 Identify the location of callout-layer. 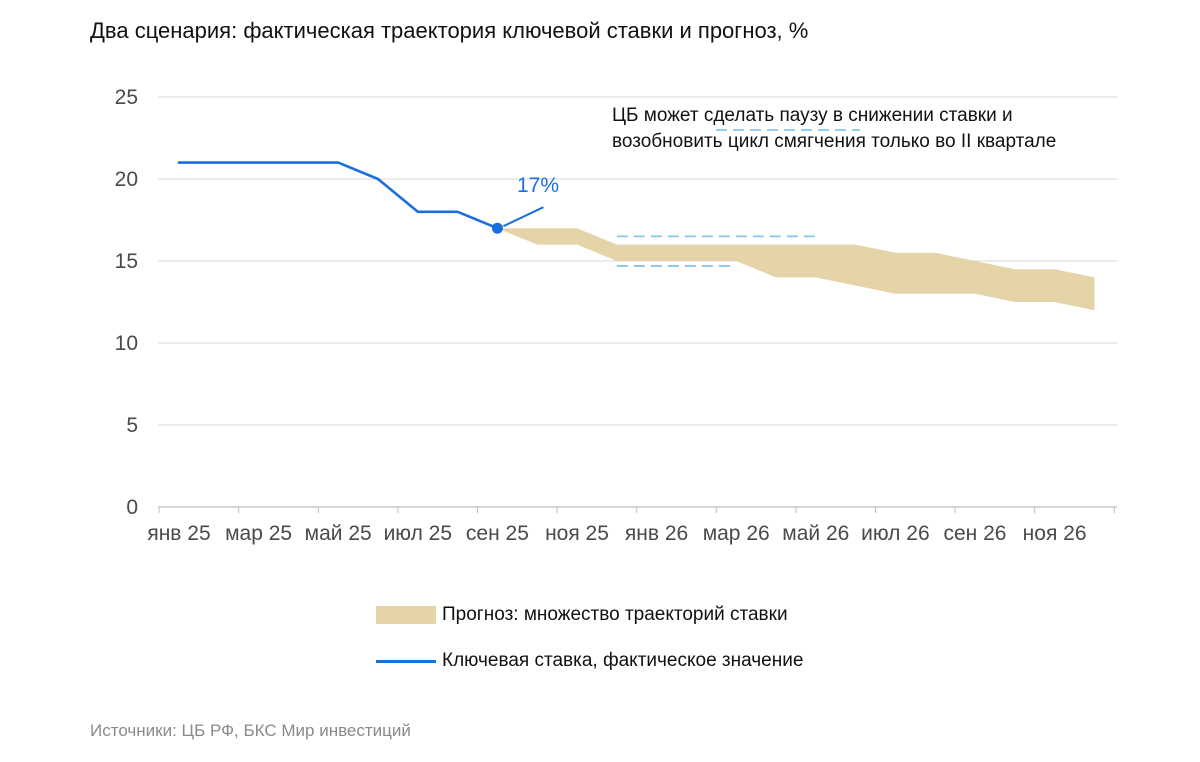
(517, 220).